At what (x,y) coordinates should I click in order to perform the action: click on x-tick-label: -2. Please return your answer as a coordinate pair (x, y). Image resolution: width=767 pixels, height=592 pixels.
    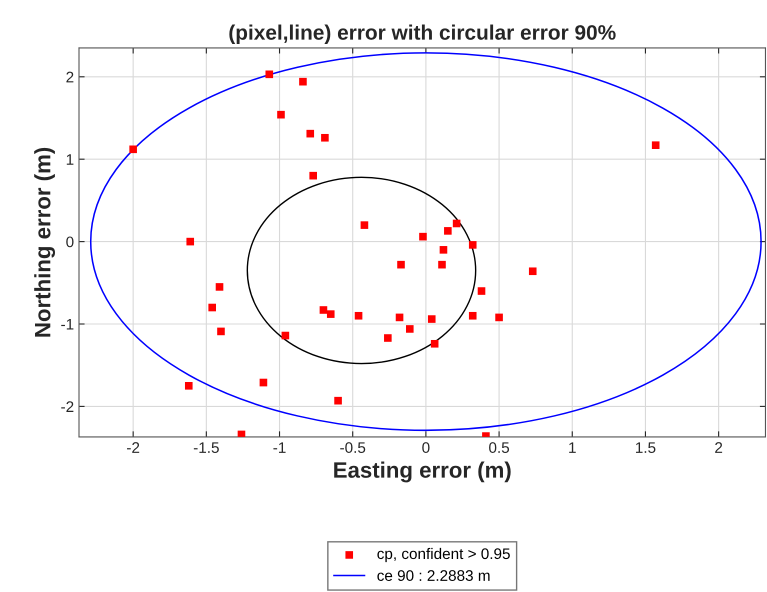
    Looking at the image, I should click on (133, 447).